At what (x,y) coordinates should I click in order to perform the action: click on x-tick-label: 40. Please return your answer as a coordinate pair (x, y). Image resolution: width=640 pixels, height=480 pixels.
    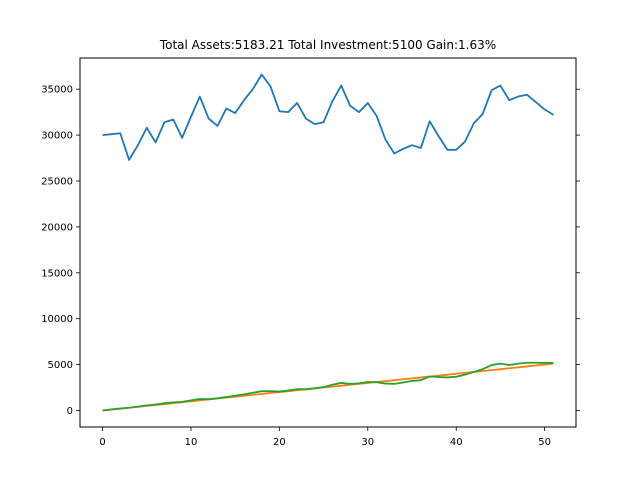
    Looking at the image, I should click on (456, 442).